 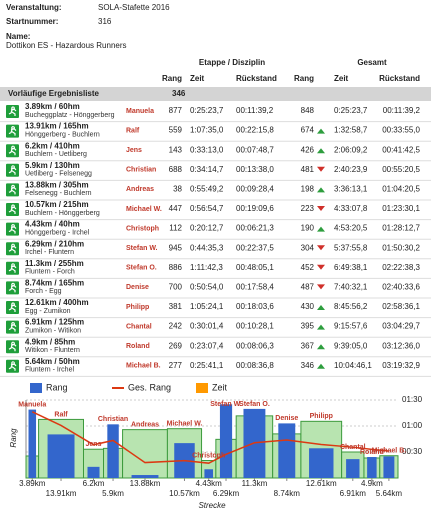 I want to click on x-tick-label: 4.9km, so click(x=372, y=483).